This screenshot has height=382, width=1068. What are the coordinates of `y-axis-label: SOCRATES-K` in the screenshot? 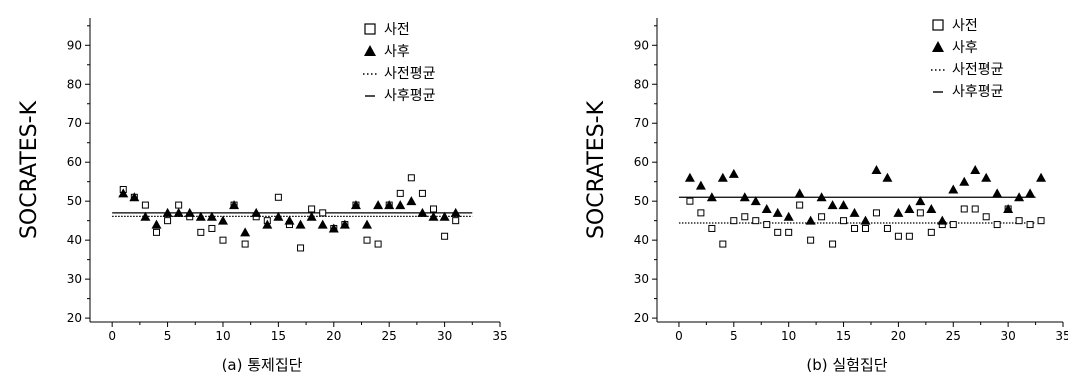 It's located at (596, 169).